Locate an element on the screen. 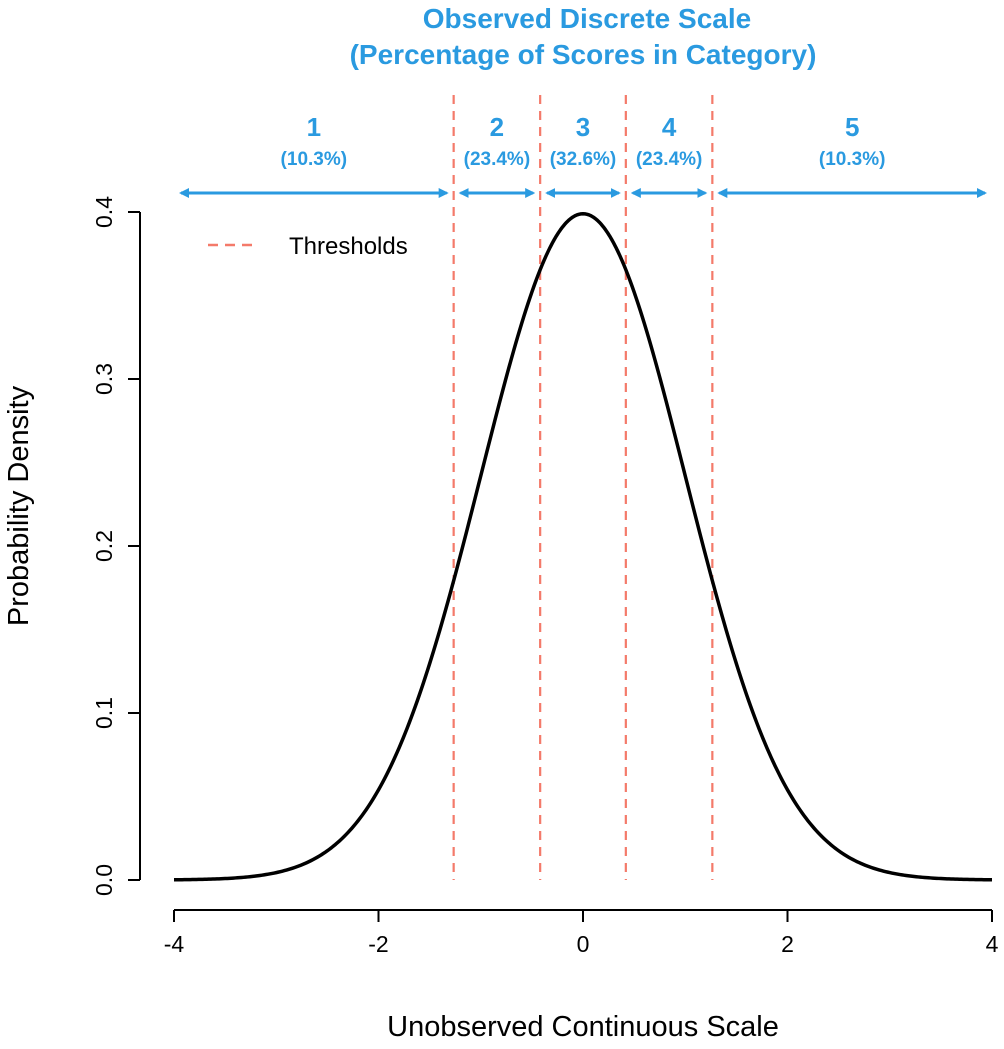 Image resolution: width=1004 pixels, height=1049 pixels. category-label-5: 5 is located at coordinates (852, 127).